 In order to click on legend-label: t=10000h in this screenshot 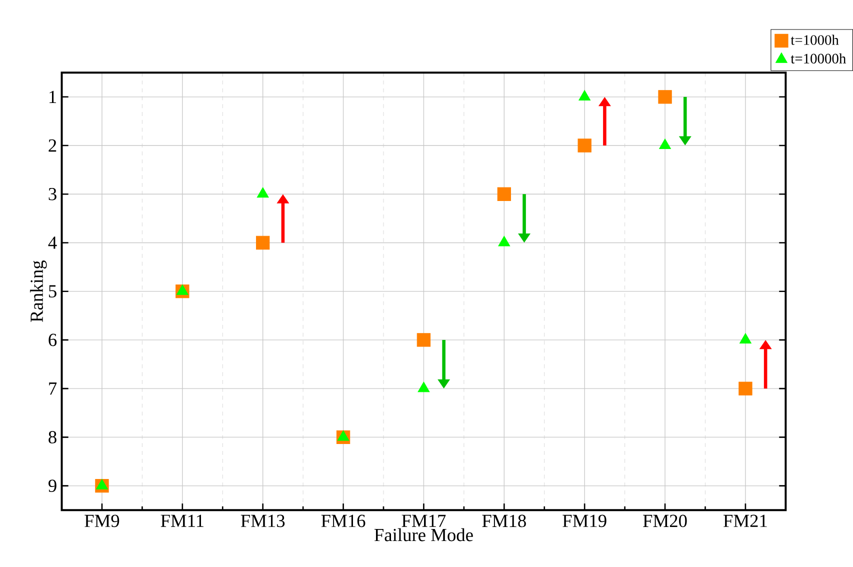, I will do `click(818, 59)`.